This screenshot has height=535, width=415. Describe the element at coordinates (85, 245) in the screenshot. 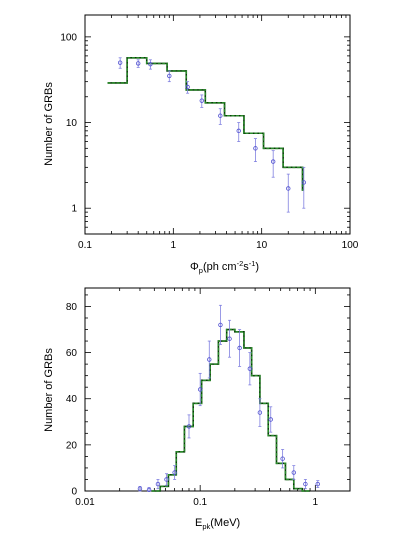

I see `x-tick-label-top: 0.1` at that location.